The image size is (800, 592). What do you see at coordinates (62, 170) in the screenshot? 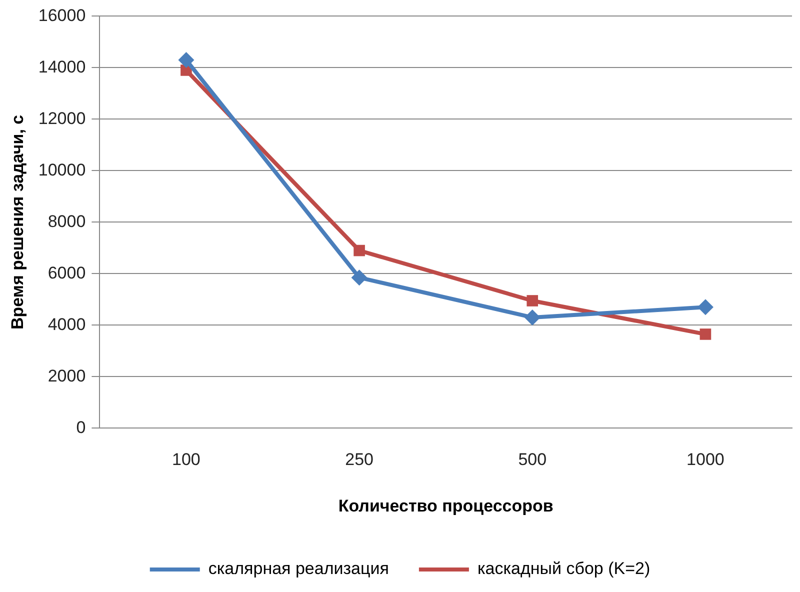
I see `y-tick-label: 10000` at bounding box center [62, 170].